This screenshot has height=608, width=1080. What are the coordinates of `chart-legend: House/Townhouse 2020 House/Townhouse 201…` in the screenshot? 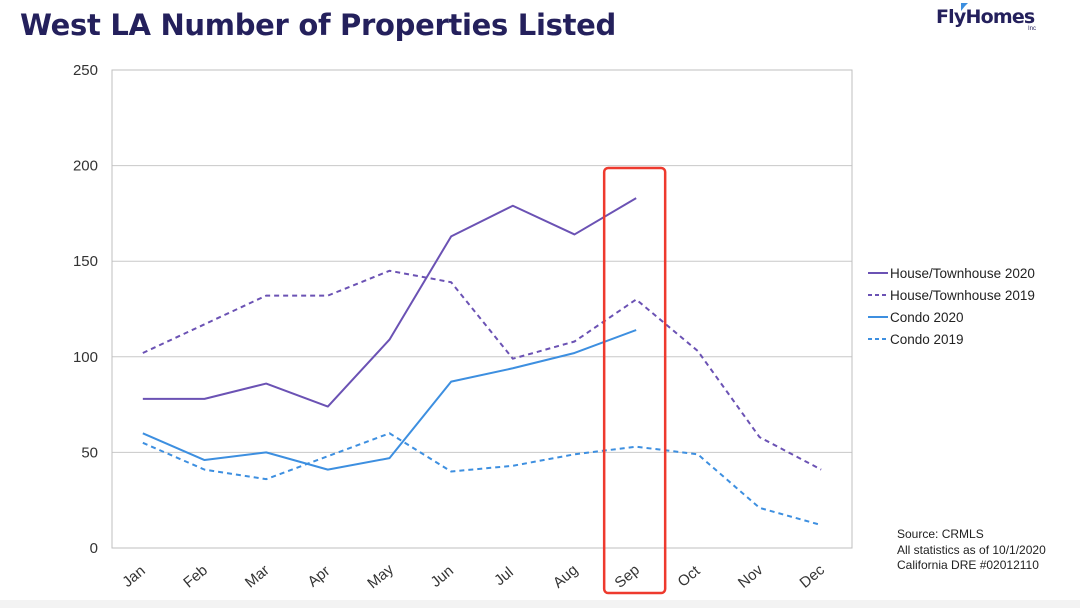 It's located at (951, 306).